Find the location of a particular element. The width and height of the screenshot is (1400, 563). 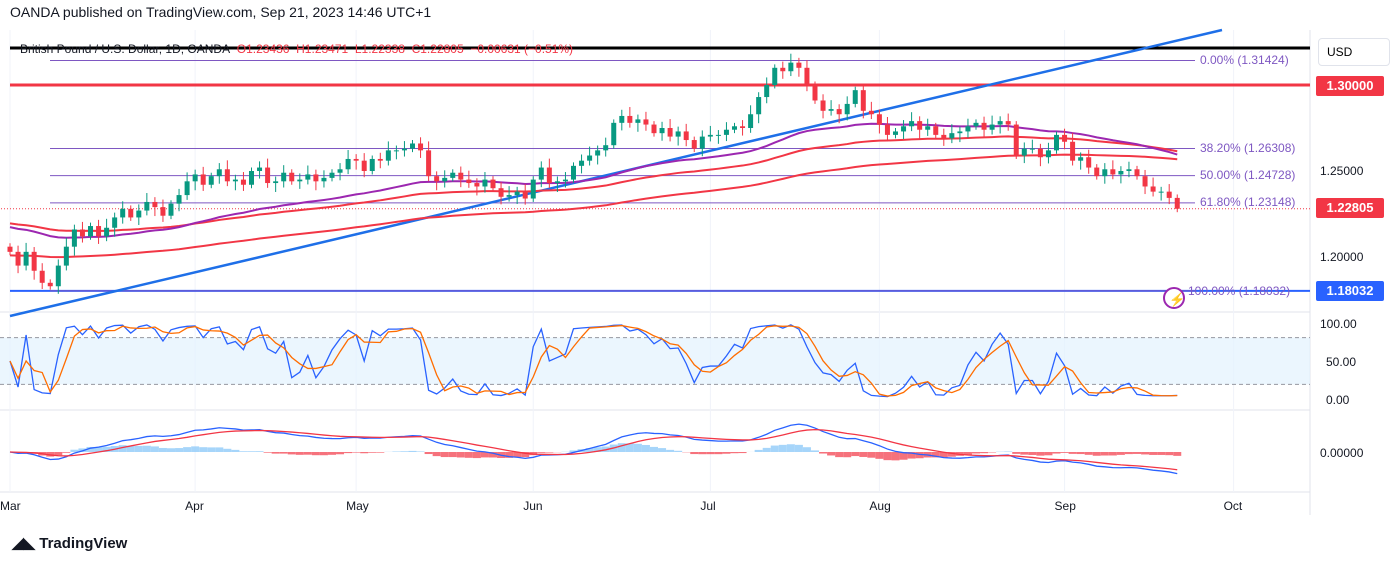

fib-label-50: 50.00% (1.24728) is located at coordinates (1248, 175).